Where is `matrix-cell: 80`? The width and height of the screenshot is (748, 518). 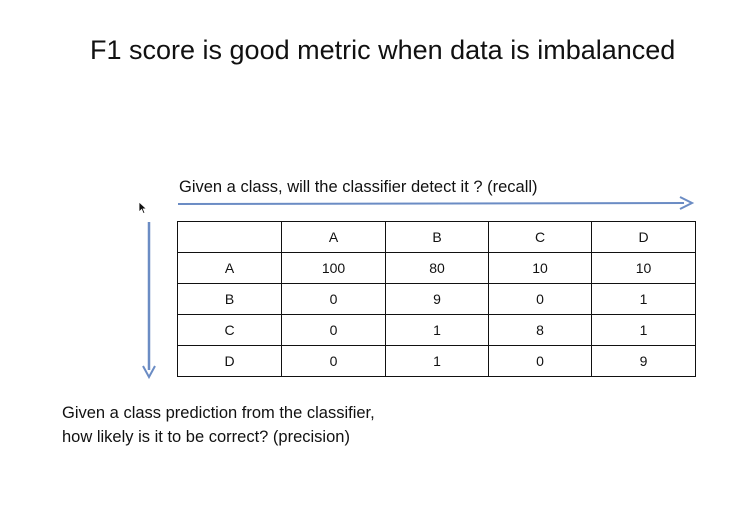 matrix-cell: 80 is located at coordinates (437, 268).